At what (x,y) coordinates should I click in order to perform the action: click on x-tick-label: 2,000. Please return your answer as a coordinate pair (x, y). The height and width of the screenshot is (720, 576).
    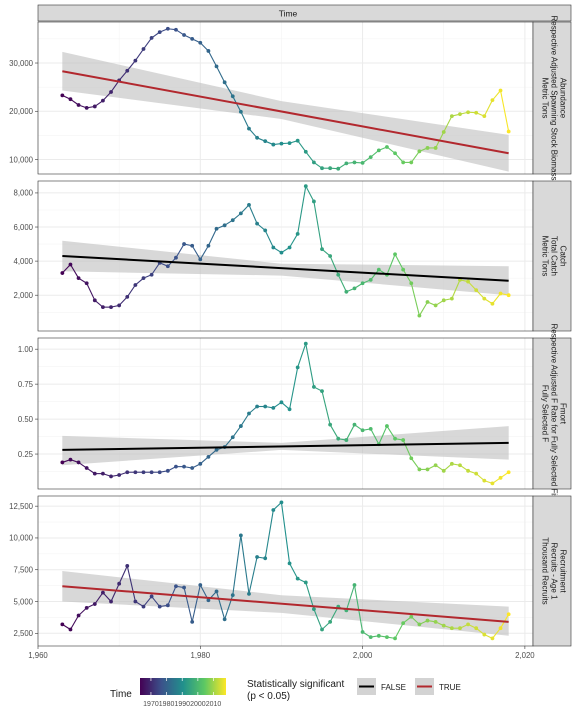
    Looking at the image, I should click on (363, 655).